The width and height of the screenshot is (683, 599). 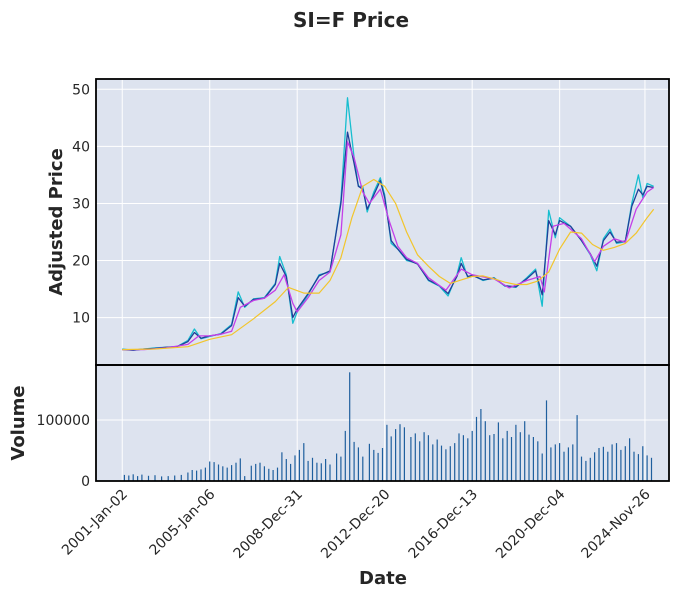 I want to click on x-tick-label: 2012-Dec-20, so click(x=355, y=524).